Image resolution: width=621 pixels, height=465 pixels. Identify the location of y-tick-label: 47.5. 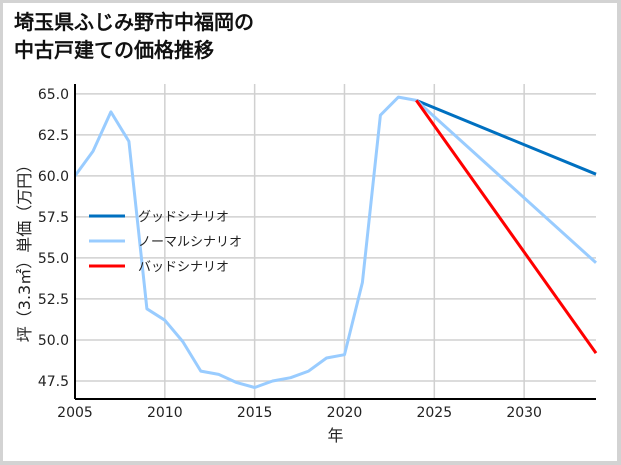
(53, 382).